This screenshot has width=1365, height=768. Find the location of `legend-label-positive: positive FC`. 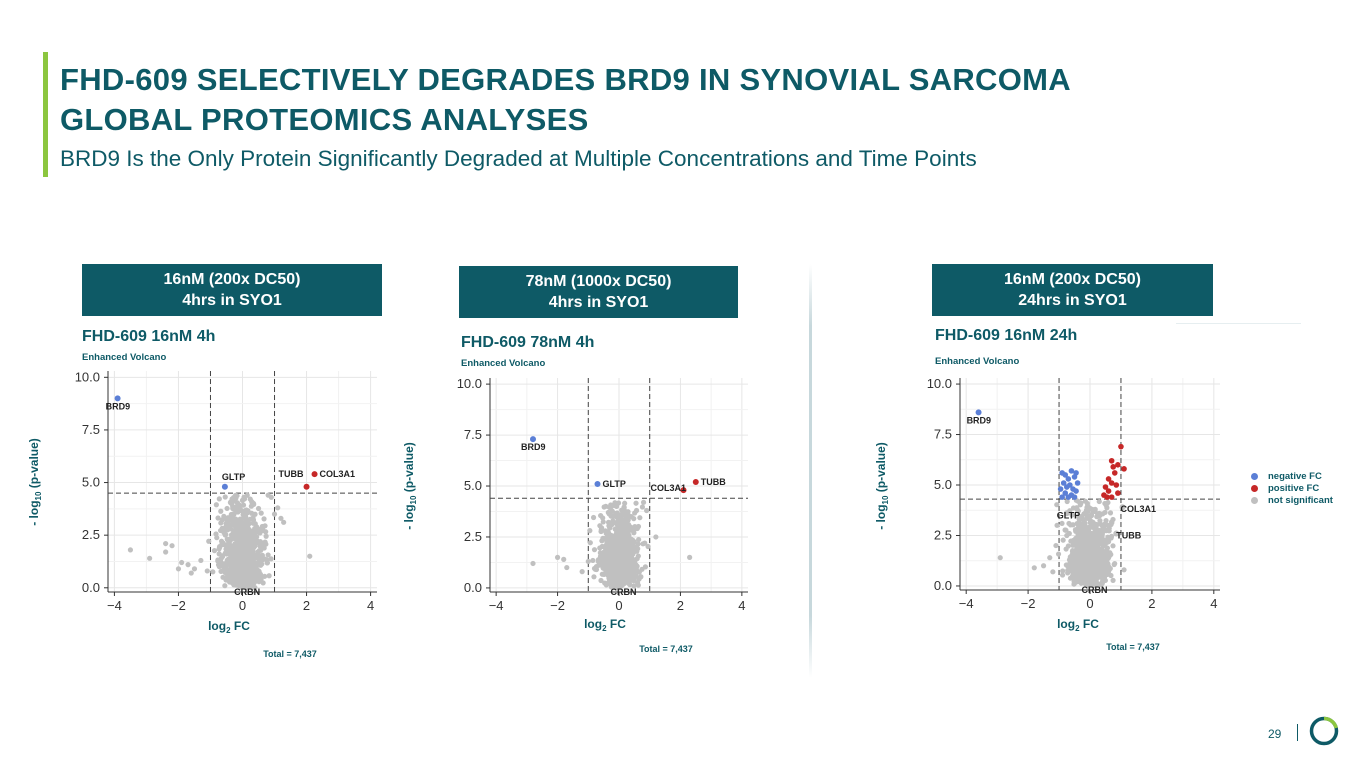

legend-label-positive: positive FC is located at coordinates (1294, 488).